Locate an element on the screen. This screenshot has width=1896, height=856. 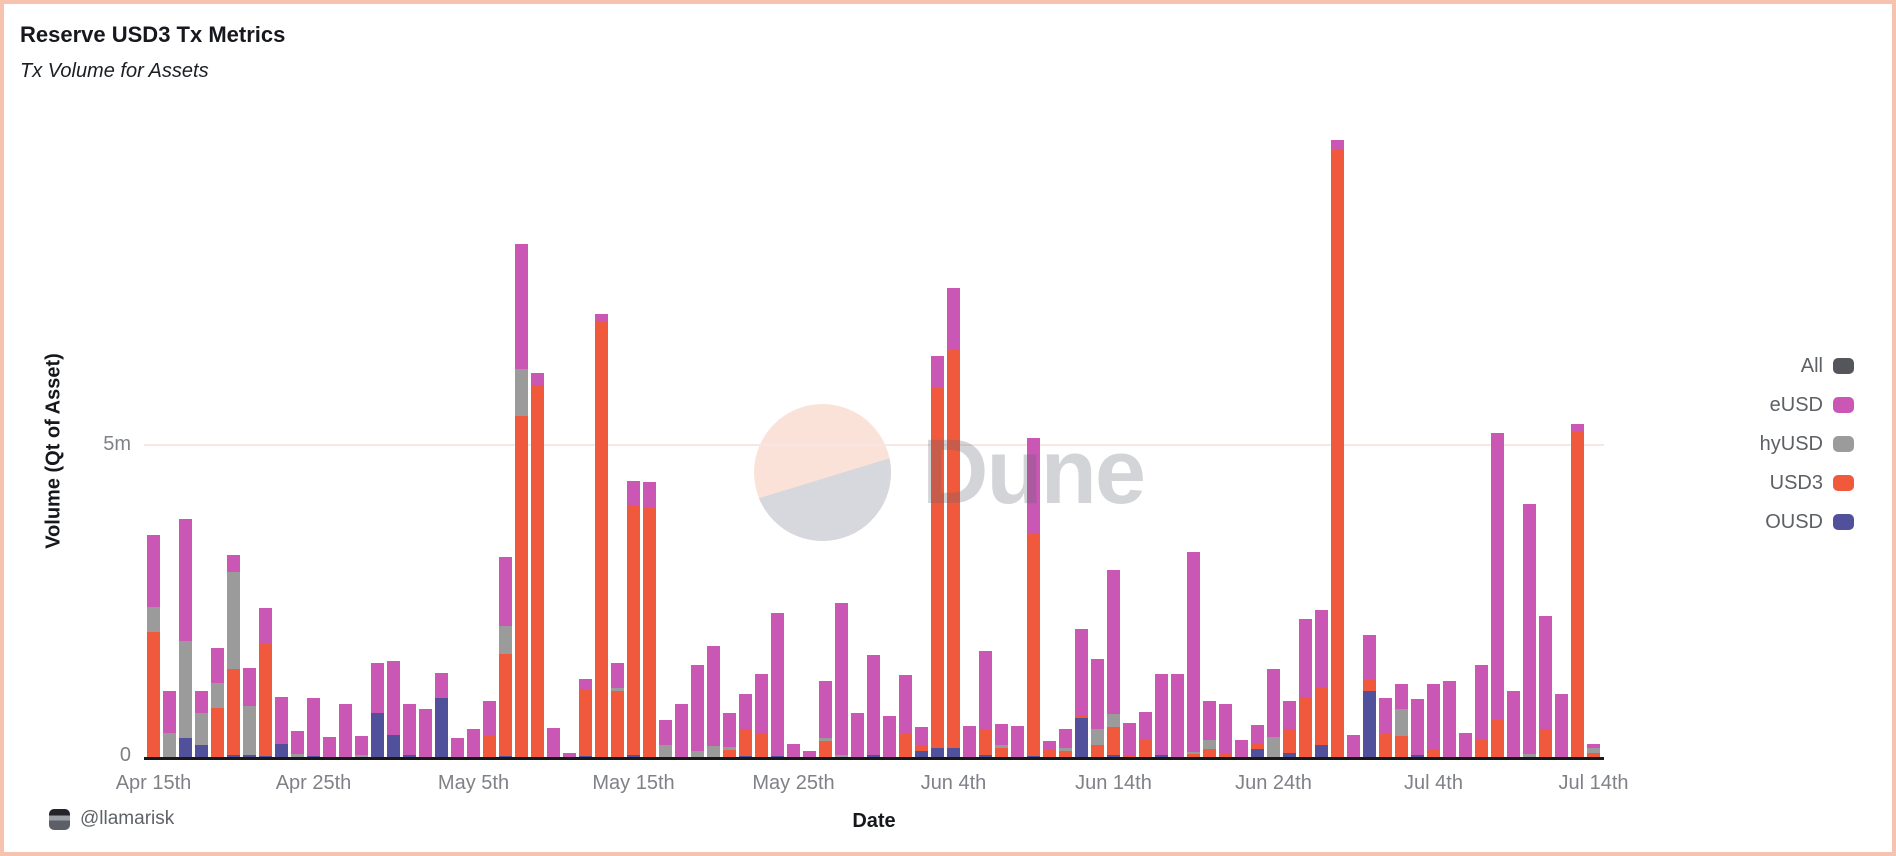
legend-item-ousd: OUSD is located at coordinates (1809, 522).